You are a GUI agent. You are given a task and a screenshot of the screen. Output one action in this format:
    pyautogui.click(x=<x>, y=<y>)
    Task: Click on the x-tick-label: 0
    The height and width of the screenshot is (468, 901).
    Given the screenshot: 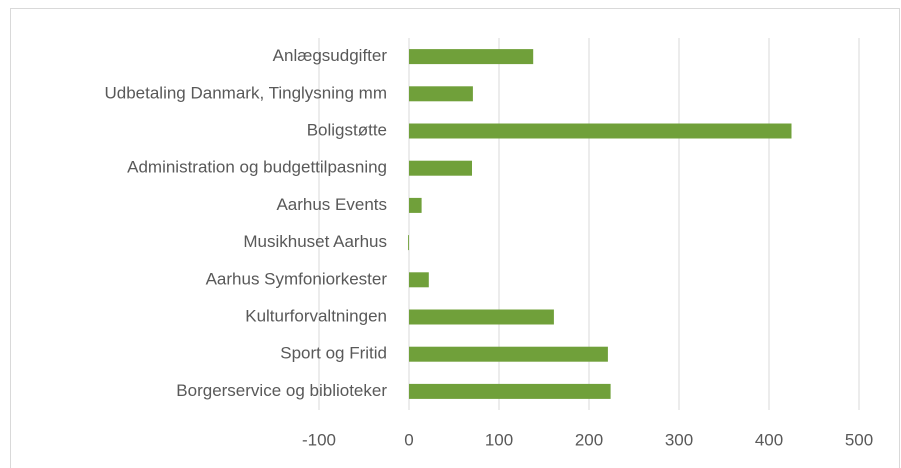 What is the action you would take?
    pyautogui.click(x=408, y=439)
    